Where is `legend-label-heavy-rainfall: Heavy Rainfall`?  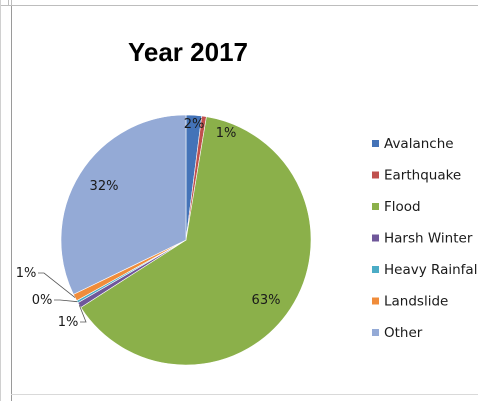
legend-label-heavy-rainfall: Heavy Rainfall is located at coordinates (431, 270).